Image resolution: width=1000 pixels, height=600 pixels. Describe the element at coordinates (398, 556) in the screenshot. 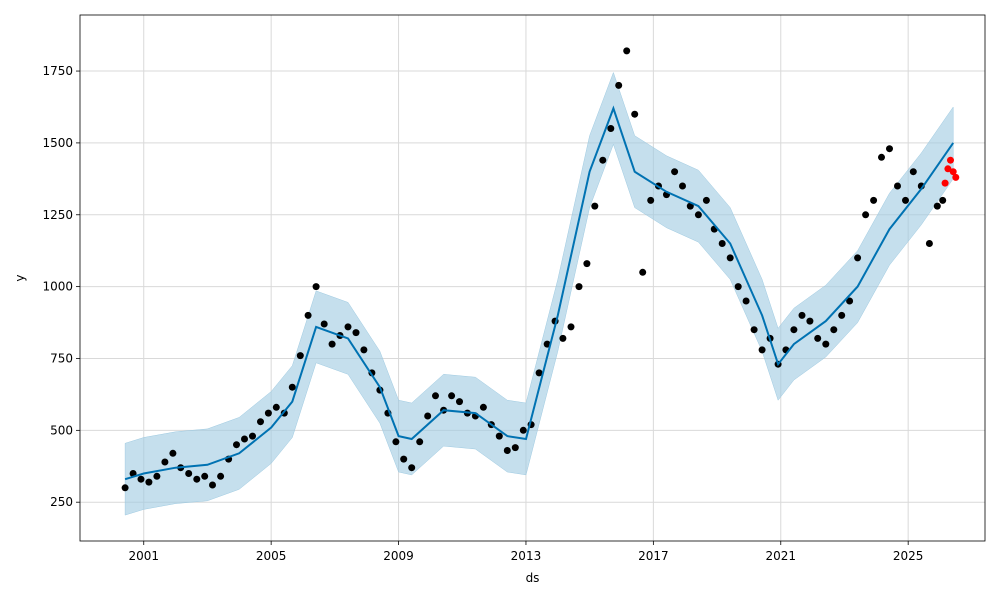

I see `x-tick-label: 2009` at that location.